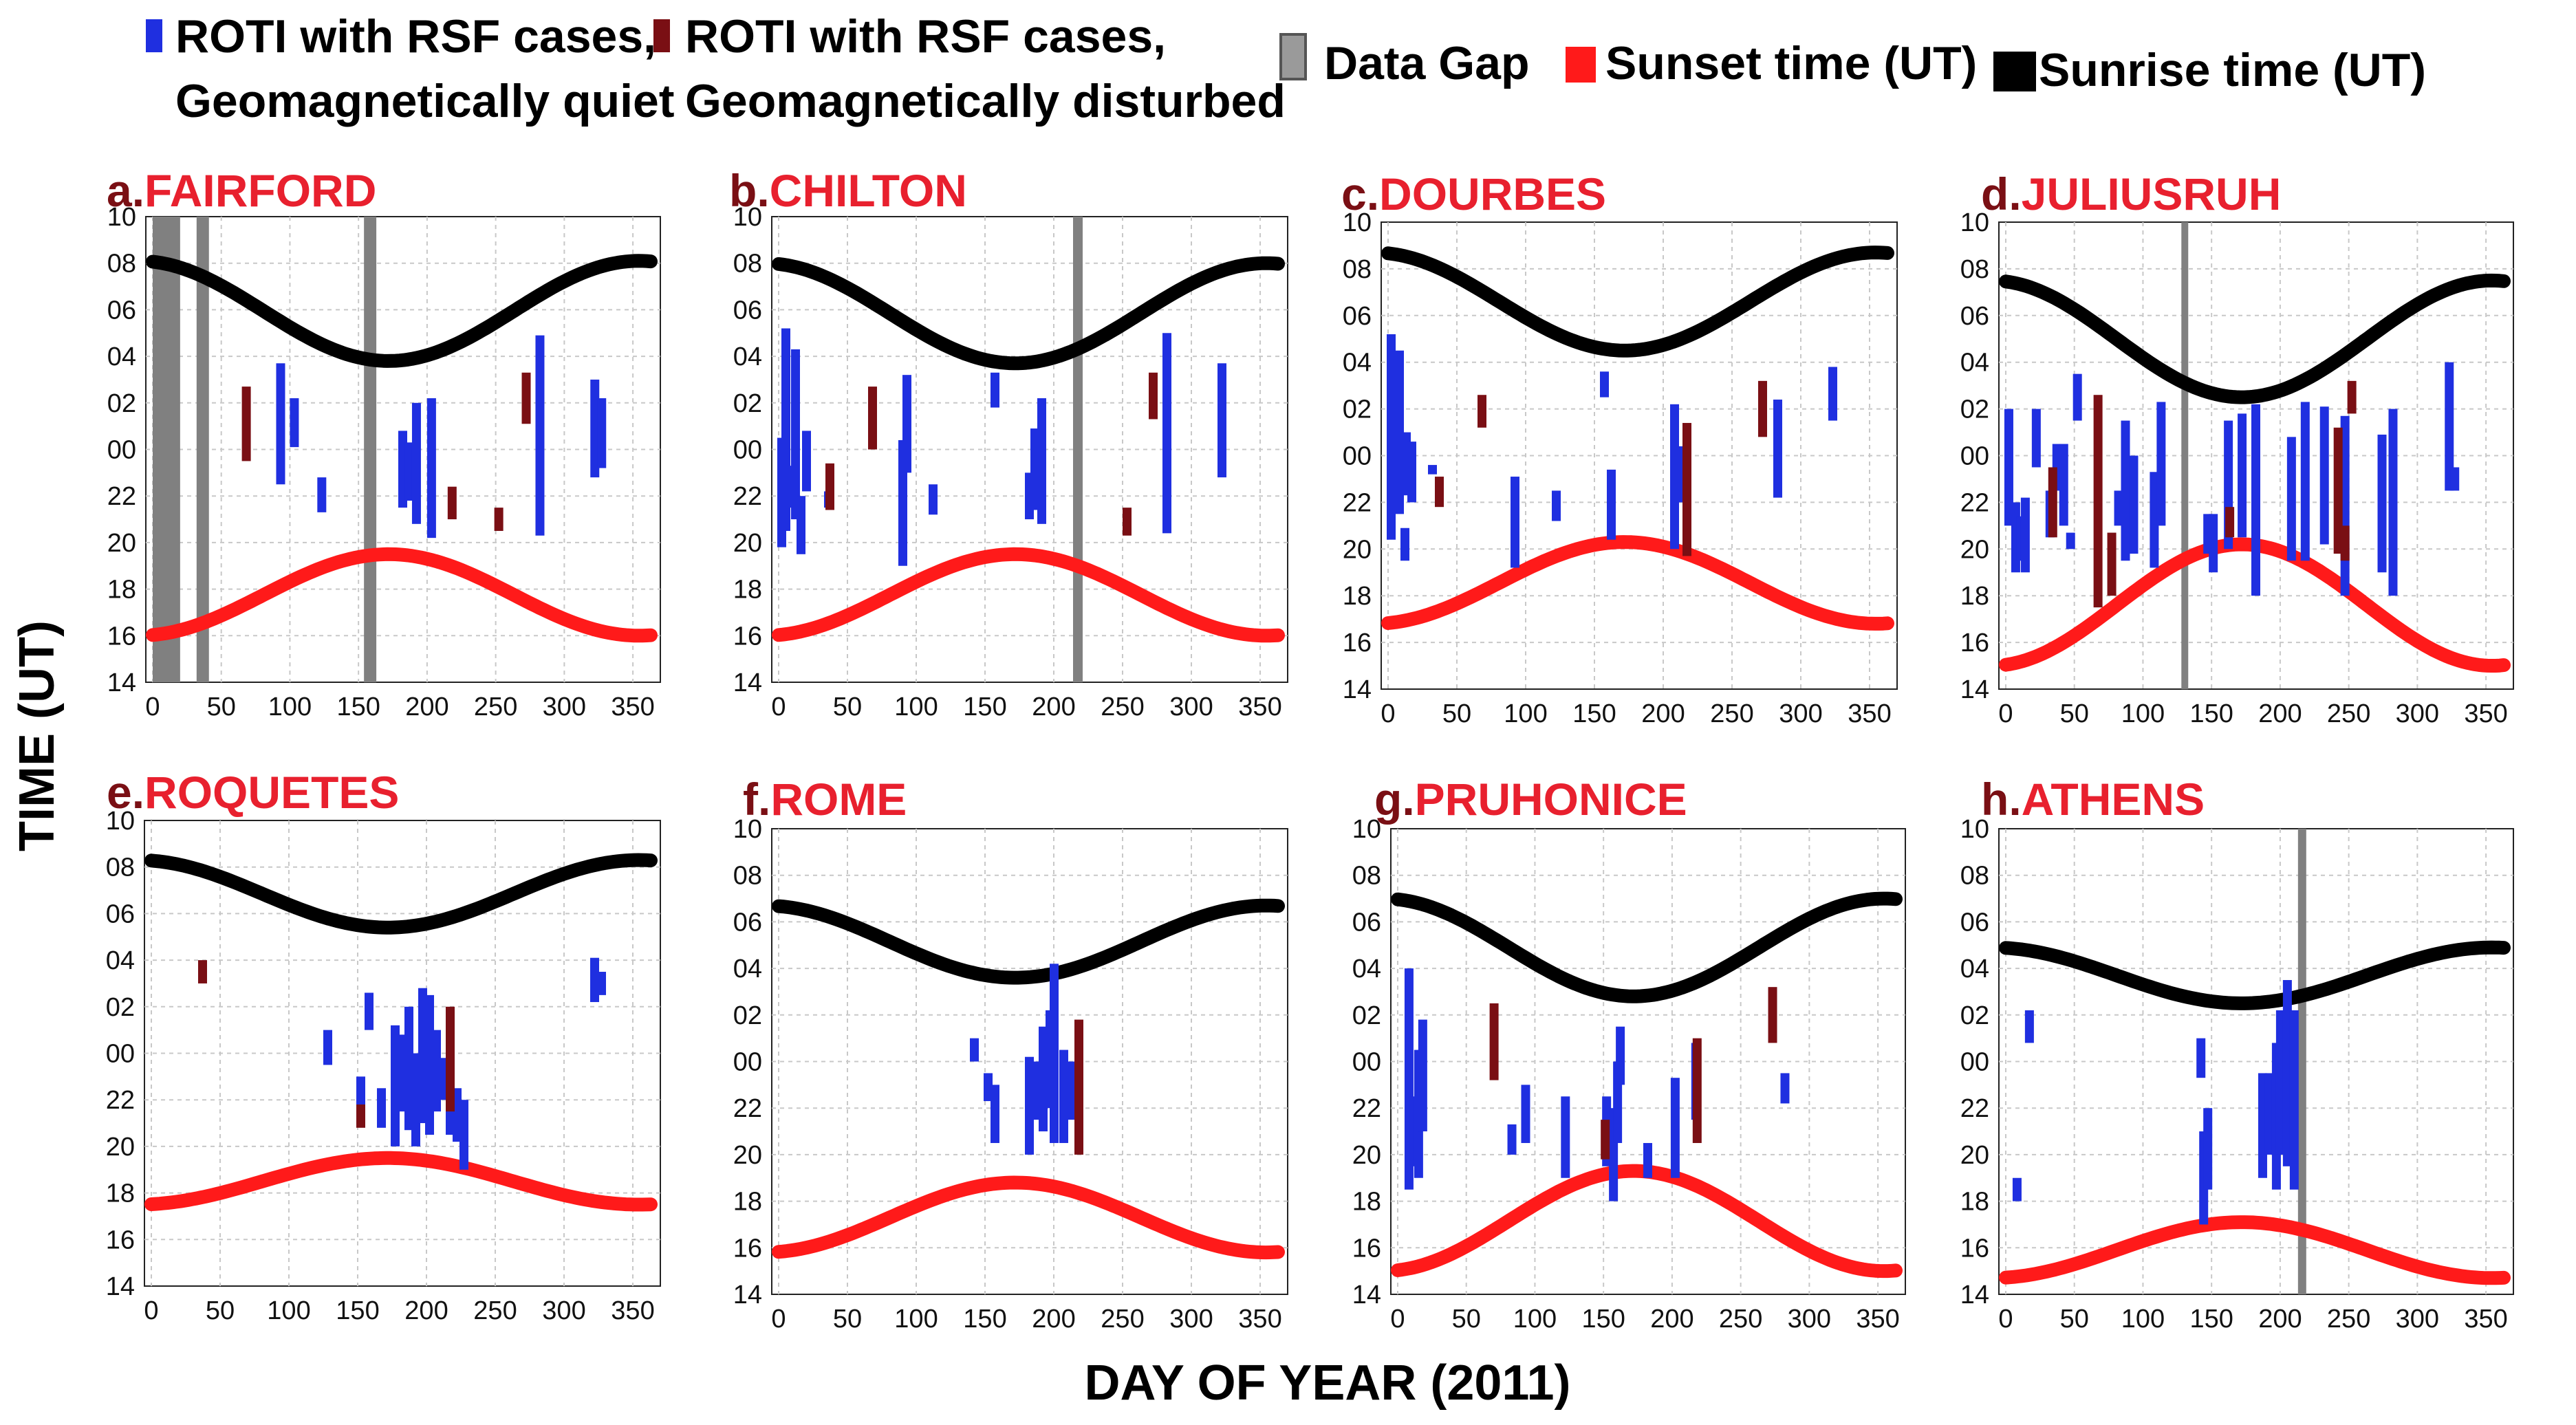 Image resolution: width=2576 pixels, height=1425 pixels. I want to click on panel-station-name: PRUHONICE, so click(1551, 799).